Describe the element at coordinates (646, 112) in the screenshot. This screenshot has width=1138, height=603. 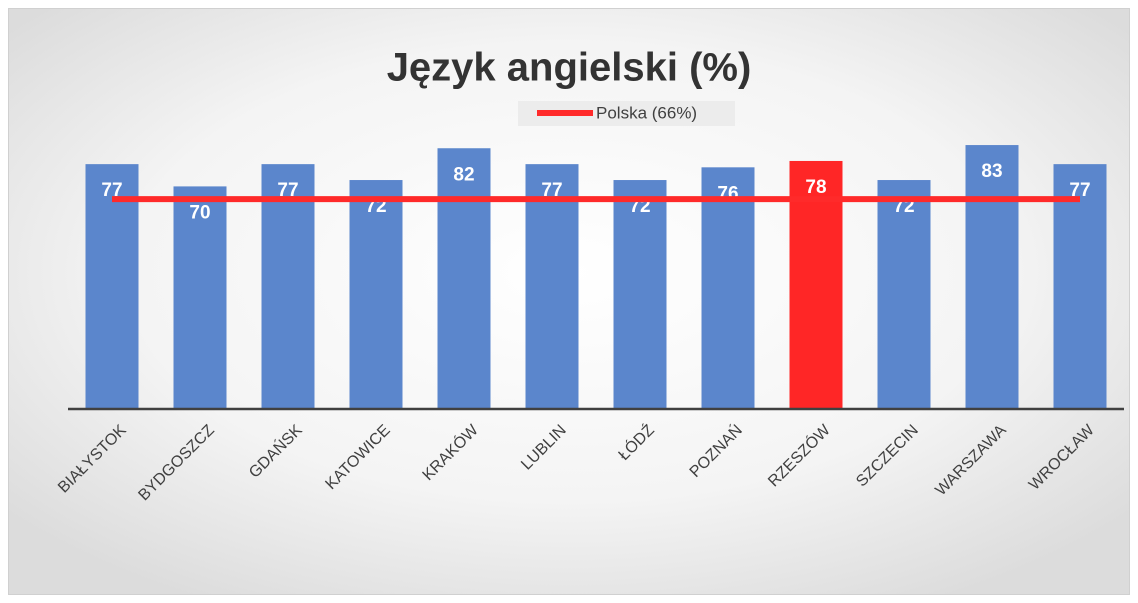
I see `legend-label: Polska (66%)` at that location.